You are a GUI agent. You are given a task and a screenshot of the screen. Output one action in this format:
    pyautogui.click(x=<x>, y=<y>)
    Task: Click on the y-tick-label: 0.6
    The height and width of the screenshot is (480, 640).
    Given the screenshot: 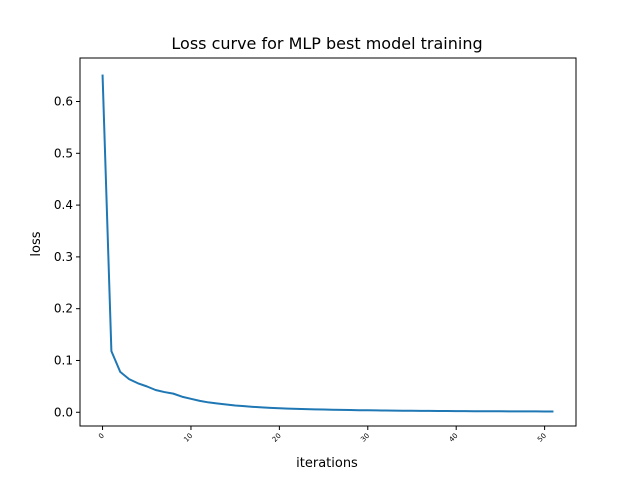 What is the action you would take?
    pyautogui.click(x=63, y=102)
    